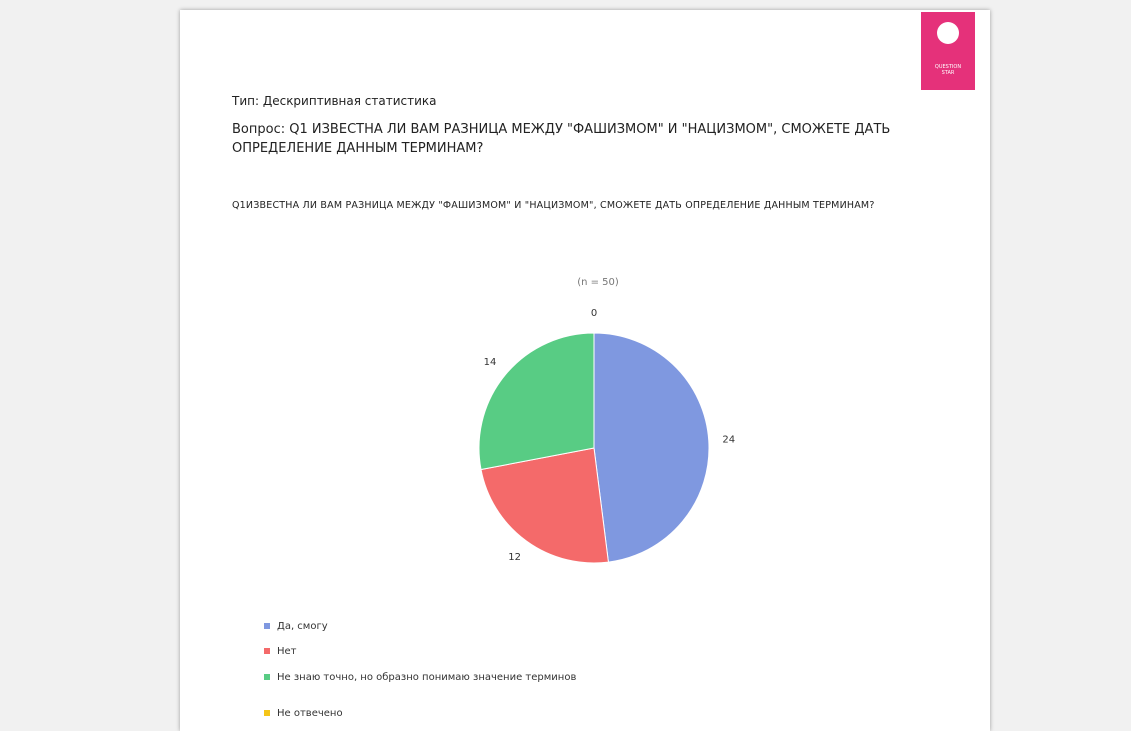 This screenshot has height=731, width=1131. What do you see at coordinates (728, 440) in the screenshot?
I see `data-label: 24` at bounding box center [728, 440].